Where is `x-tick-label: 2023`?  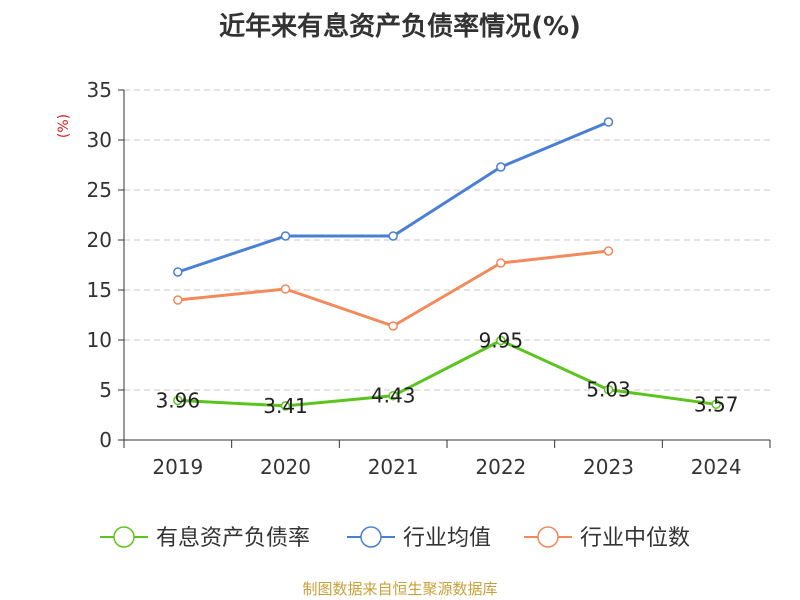 x-tick-label: 2023 is located at coordinates (608, 467).